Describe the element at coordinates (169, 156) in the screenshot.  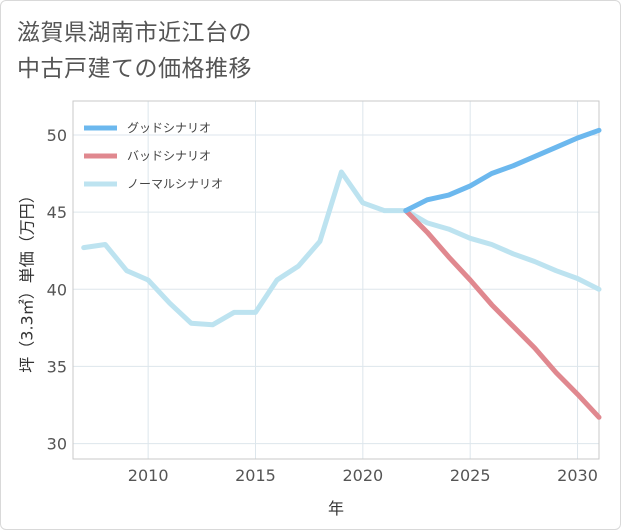
I see `legend-label-1: バッドシナリオ` at that location.